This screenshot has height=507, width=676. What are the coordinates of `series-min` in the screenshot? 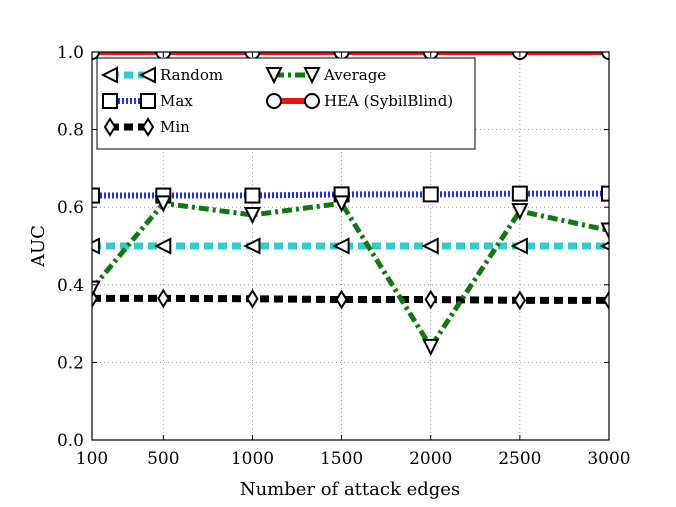 It's located at (350, 299).